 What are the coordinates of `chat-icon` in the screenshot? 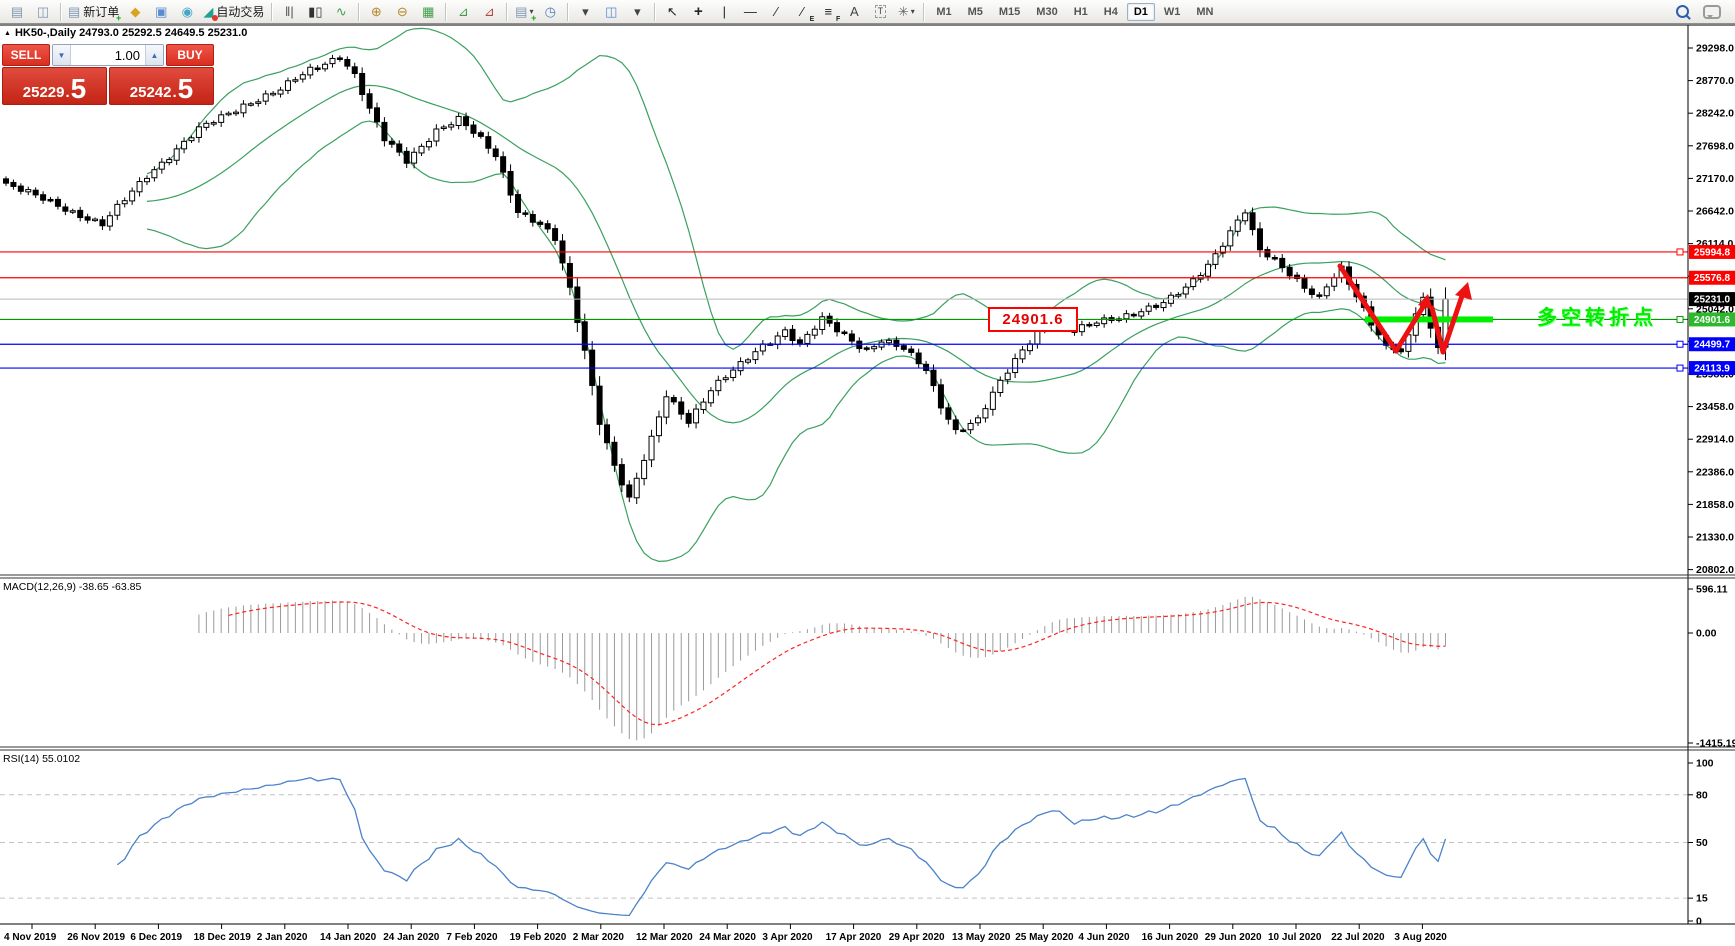 It's located at (1712, 11).